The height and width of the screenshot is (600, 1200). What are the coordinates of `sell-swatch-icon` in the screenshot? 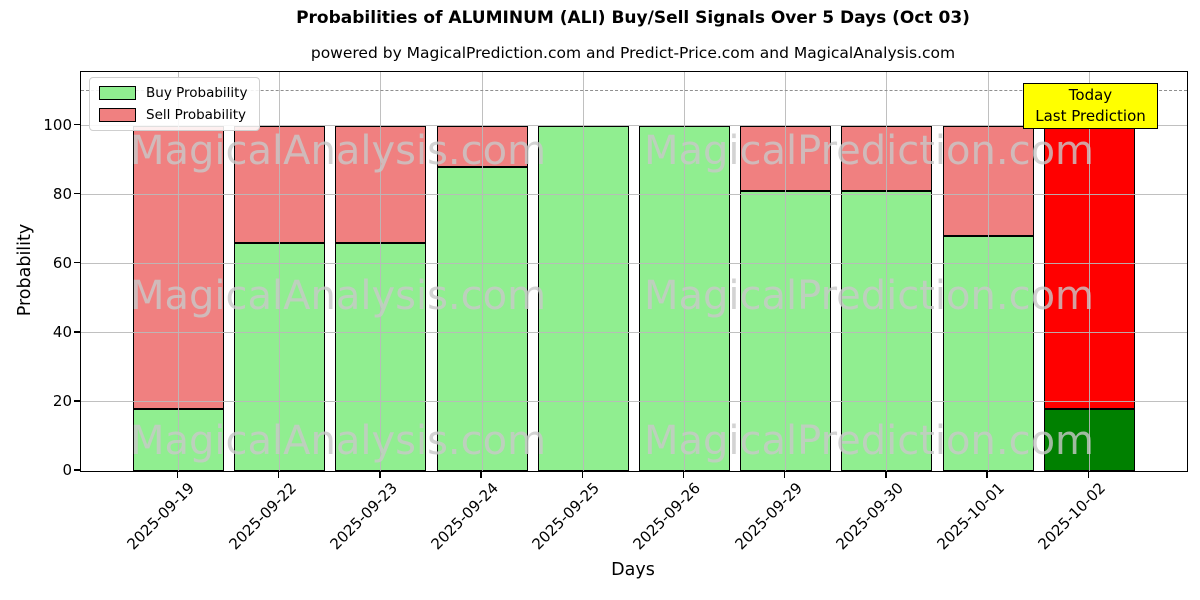 It's located at (117, 115).